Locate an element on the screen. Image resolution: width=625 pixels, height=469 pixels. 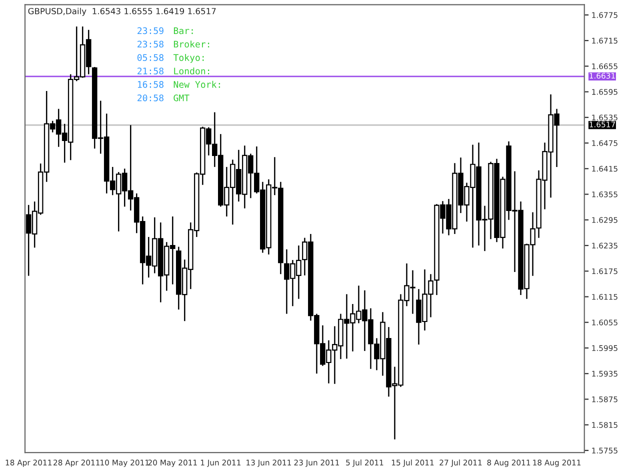
annotation: Tokyo: is located at coordinates (188, 58).